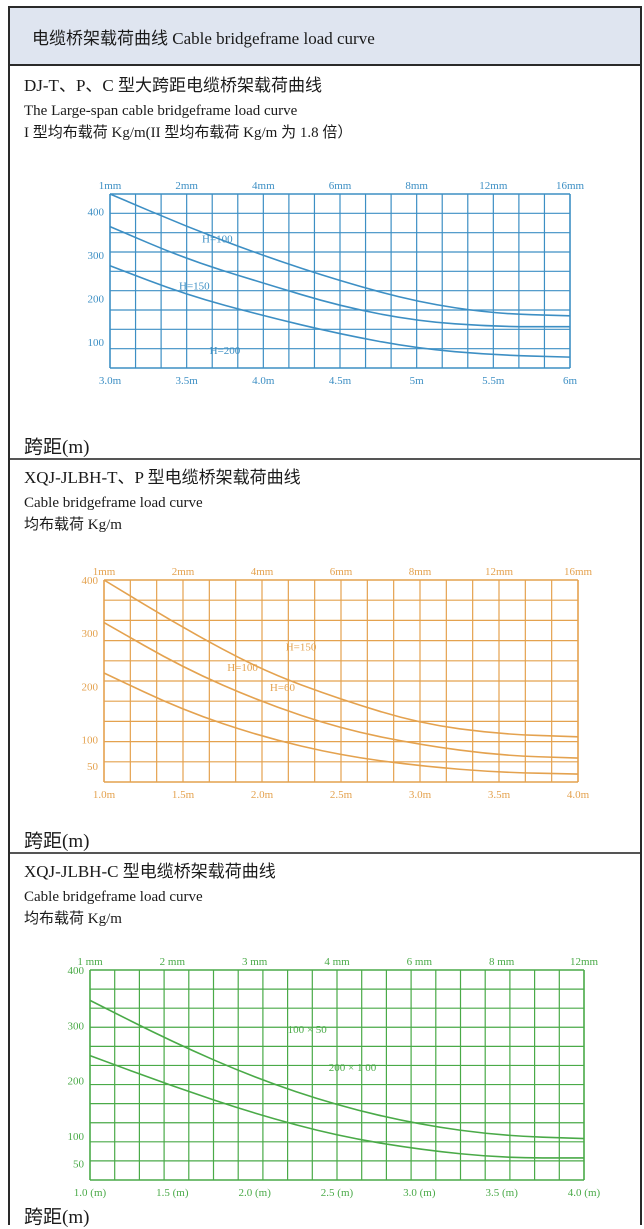 This screenshot has width=644, height=1229. Describe the element at coordinates (90, 962) in the screenshot. I see `top-tick-label: 1 mm` at that location.